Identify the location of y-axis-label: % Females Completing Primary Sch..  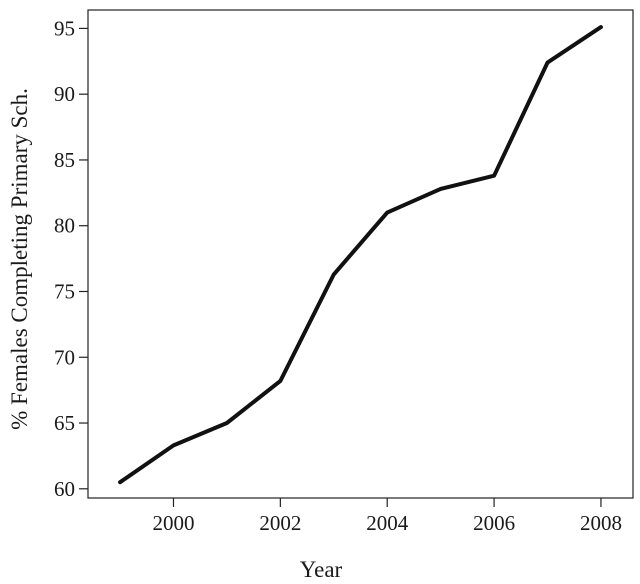
(19, 259).